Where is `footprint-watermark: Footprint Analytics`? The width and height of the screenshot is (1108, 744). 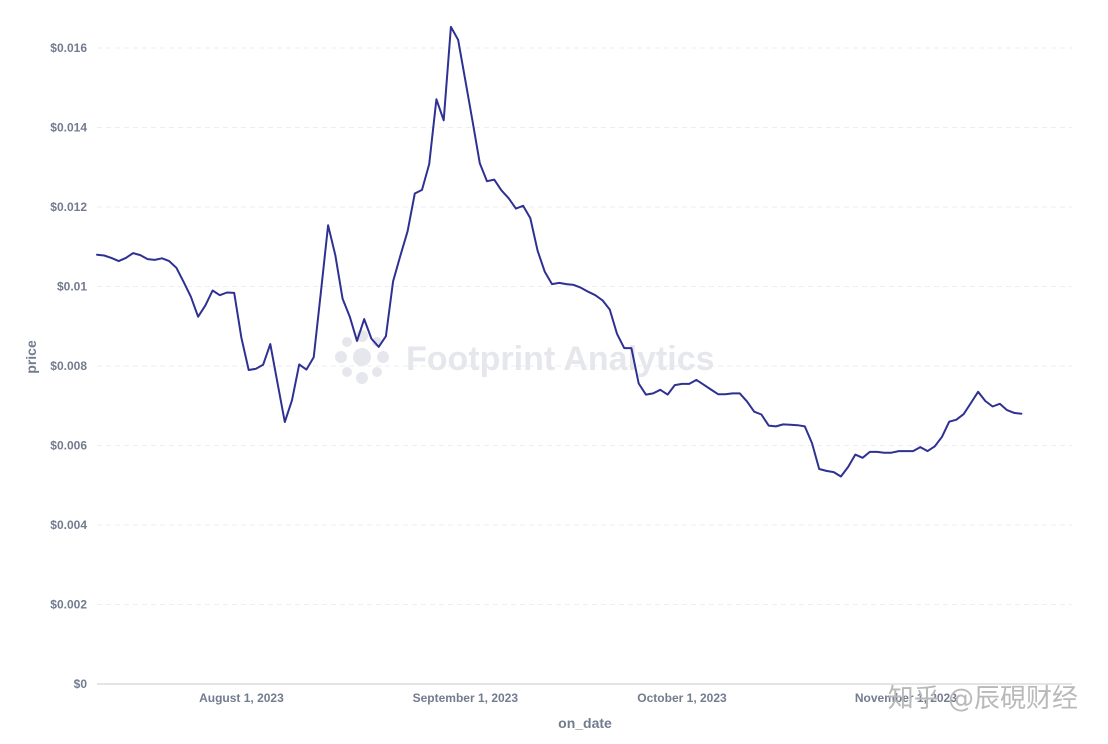 footprint-watermark: Footprint Analytics is located at coordinates (525, 357).